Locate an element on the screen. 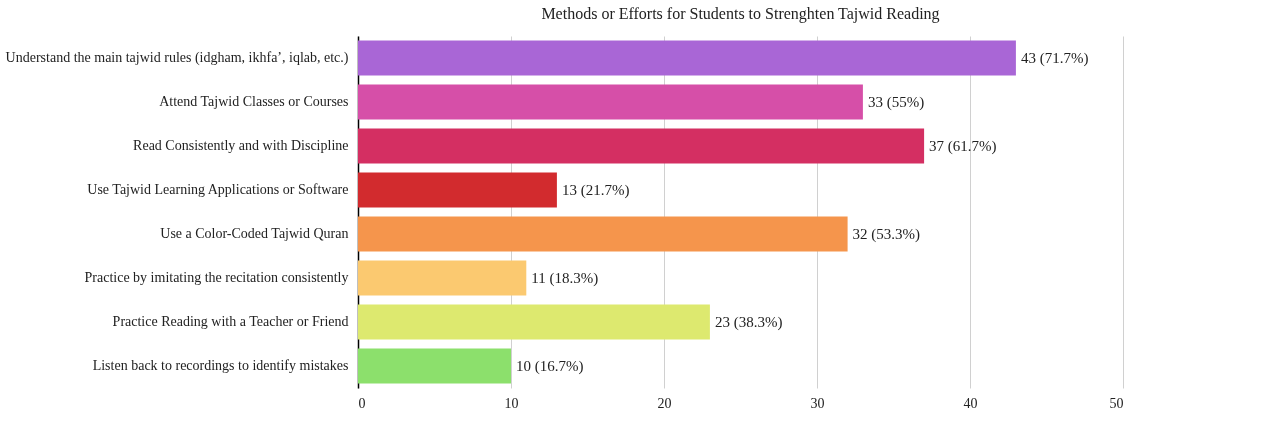 This screenshot has height=422, width=1261. data-label: 33 (55%) is located at coordinates (896, 102).